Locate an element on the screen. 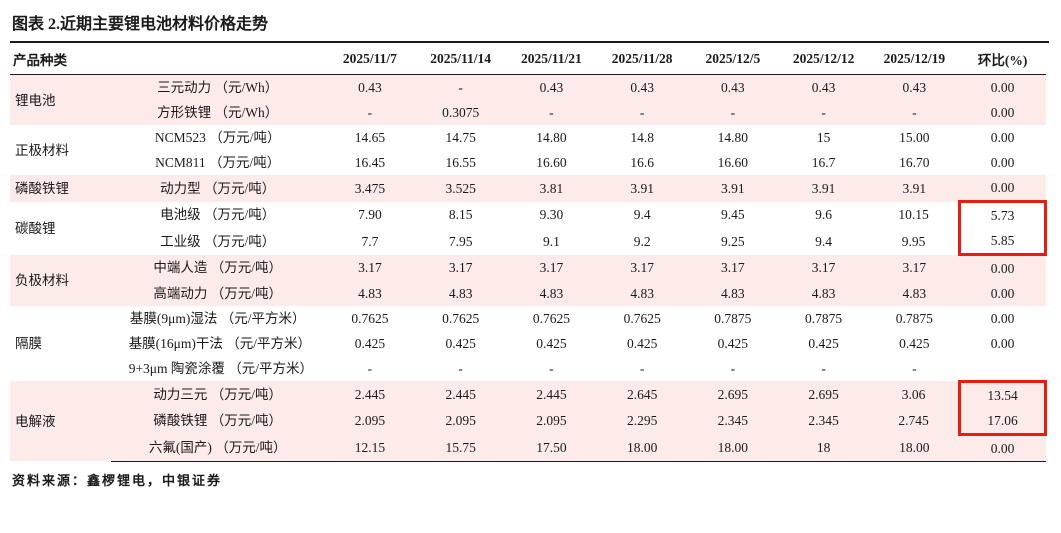  price-value-cell: 7.90 is located at coordinates (370, 215).